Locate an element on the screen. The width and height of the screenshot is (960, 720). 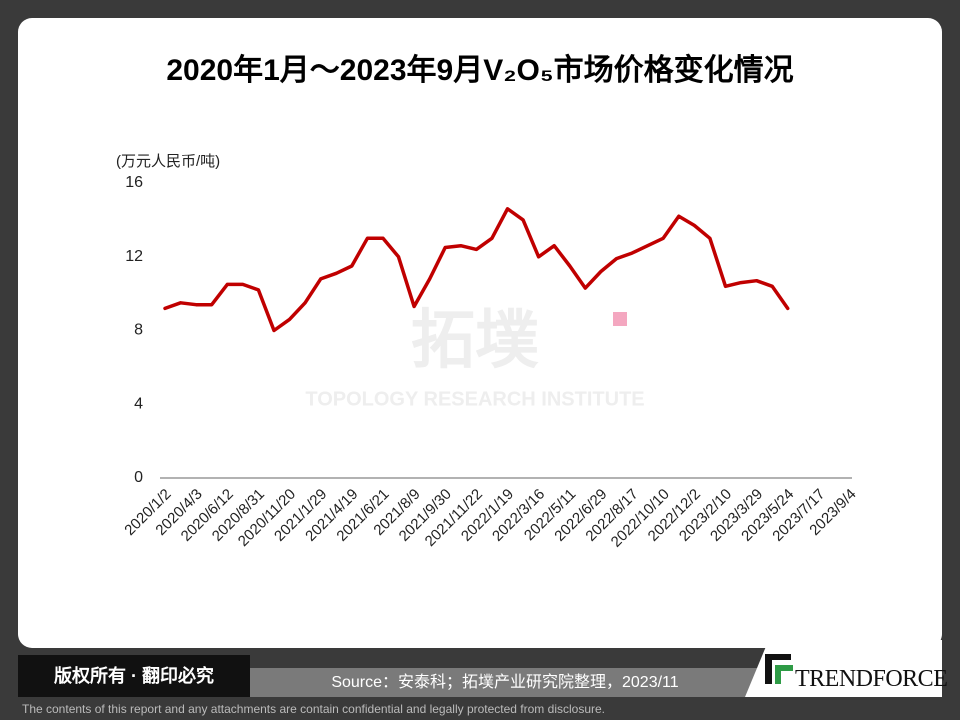
chart-title: 2020年1月～2023年9月V₂O₅市场价格变化情况 is located at coordinates (479, 70).